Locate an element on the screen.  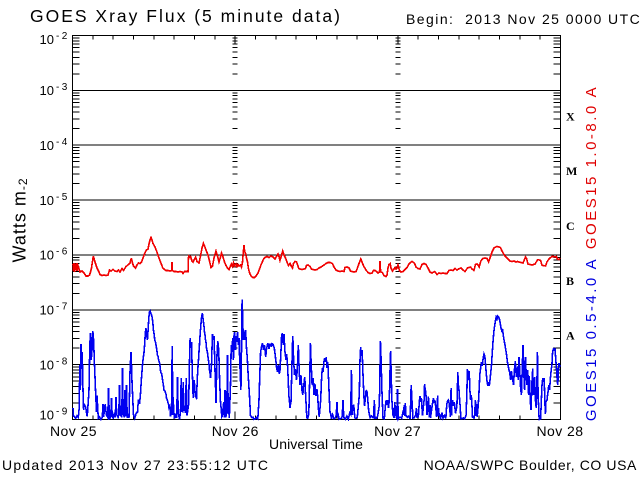
svg-text: Nov 28 is located at coordinates (559, 431).